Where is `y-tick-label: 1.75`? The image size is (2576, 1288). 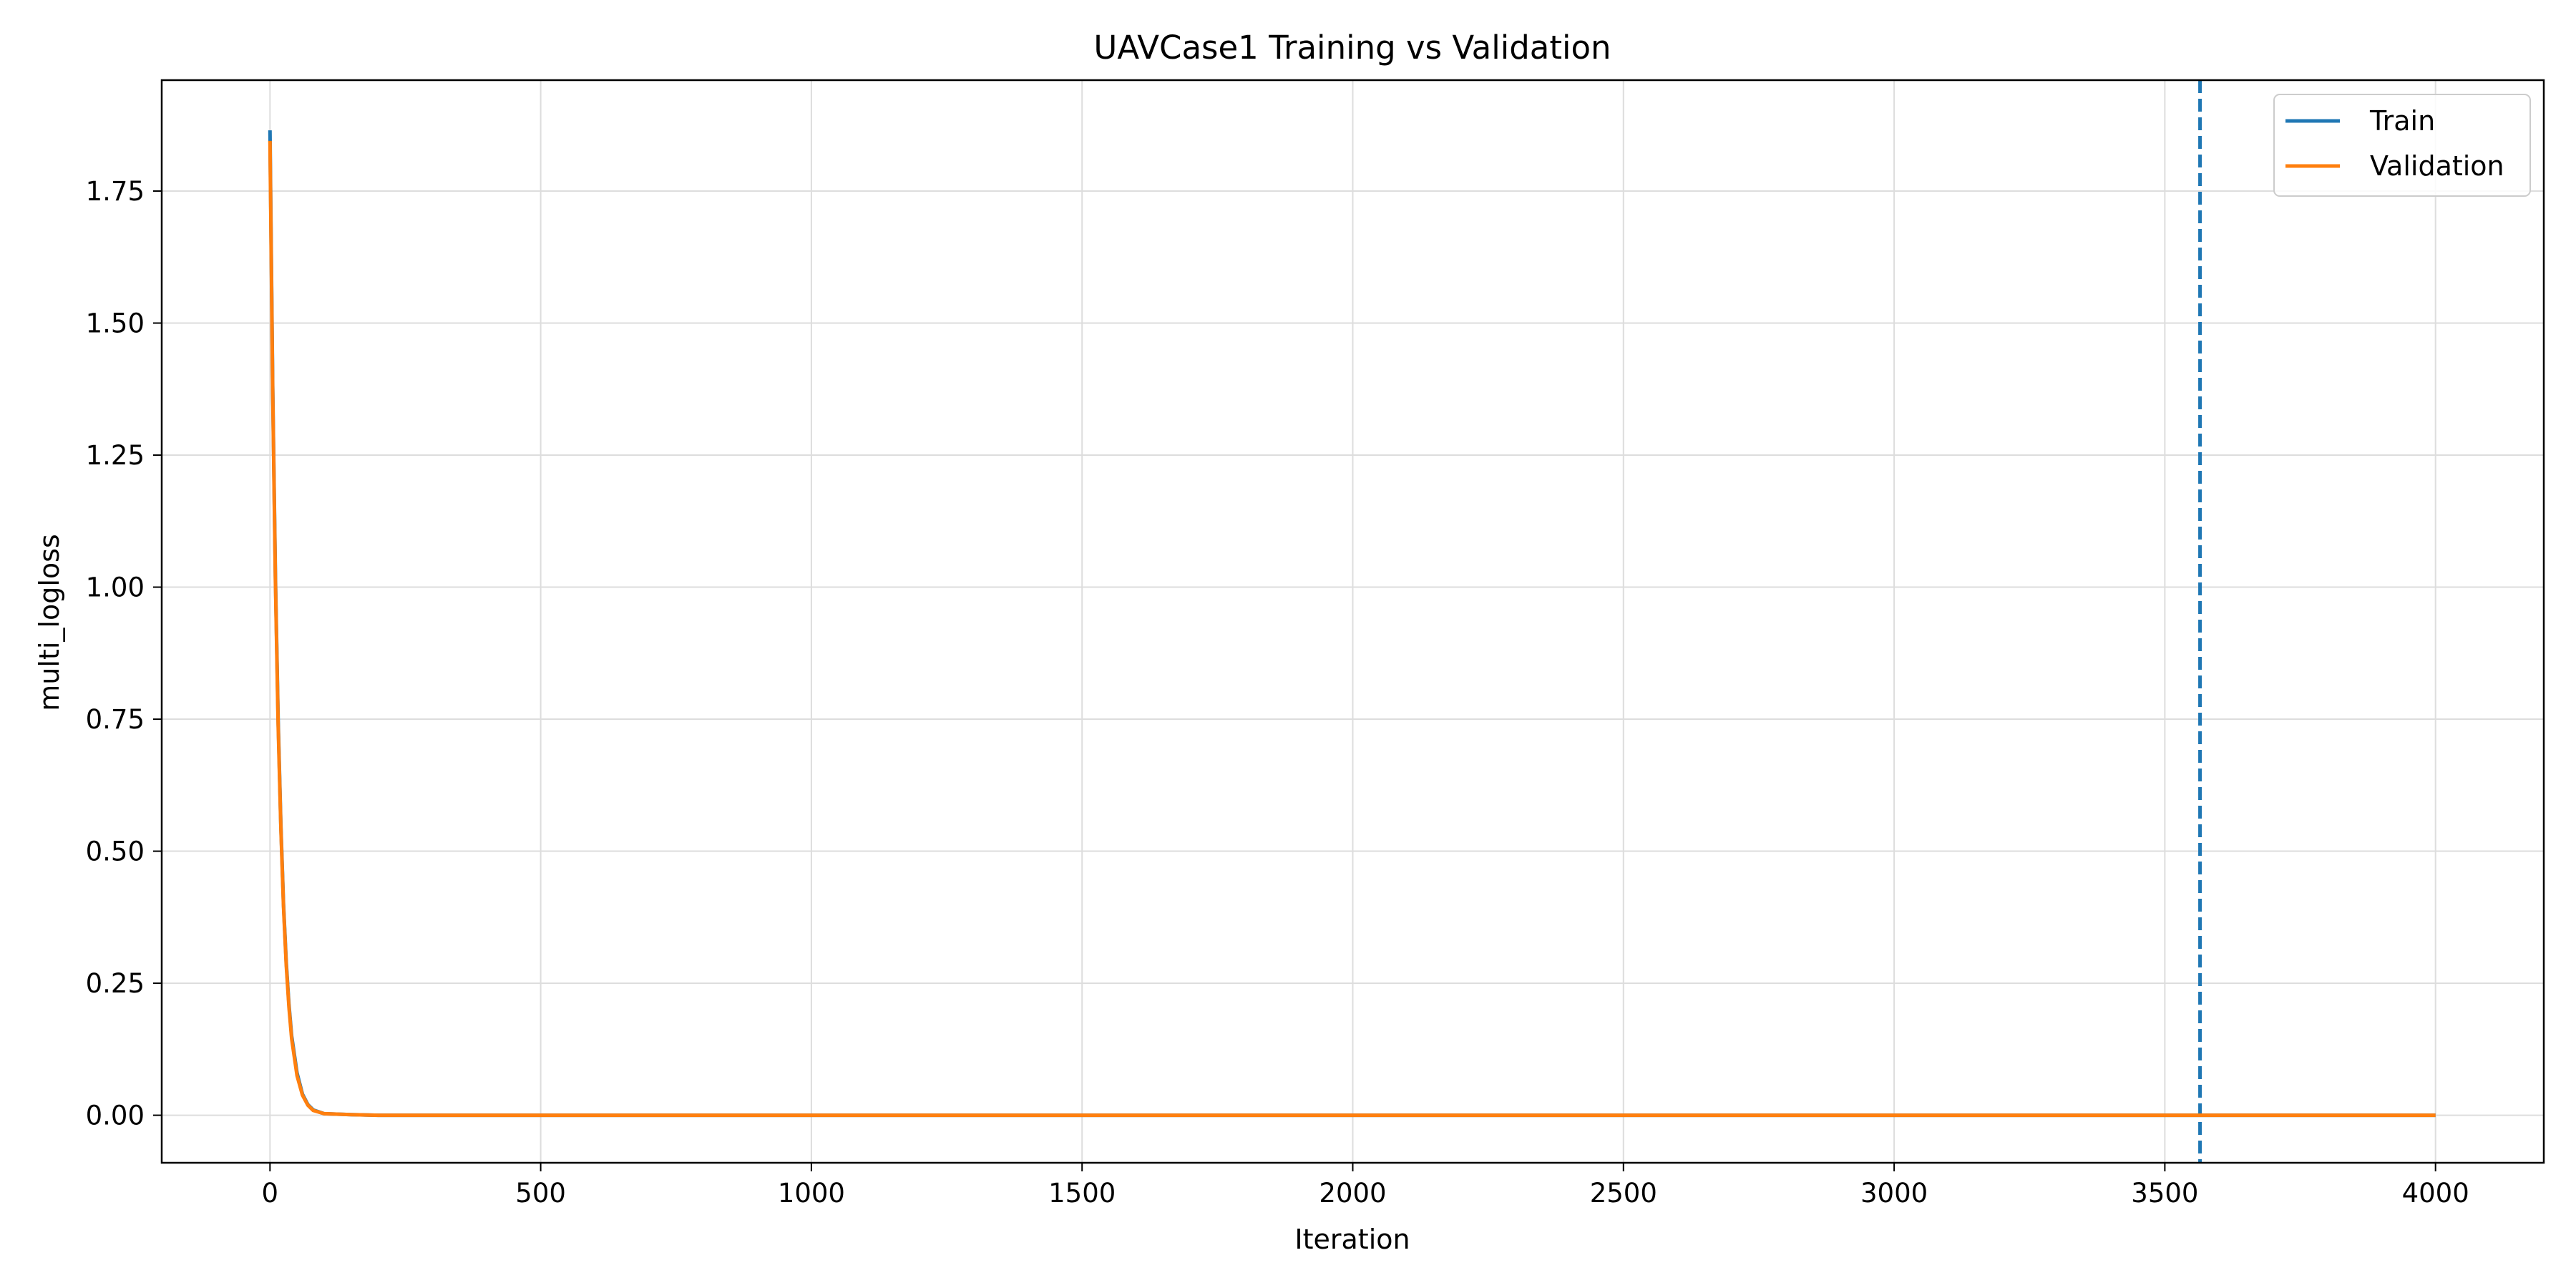
y-tick-label: 1.75 is located at coordinates (115, 191).